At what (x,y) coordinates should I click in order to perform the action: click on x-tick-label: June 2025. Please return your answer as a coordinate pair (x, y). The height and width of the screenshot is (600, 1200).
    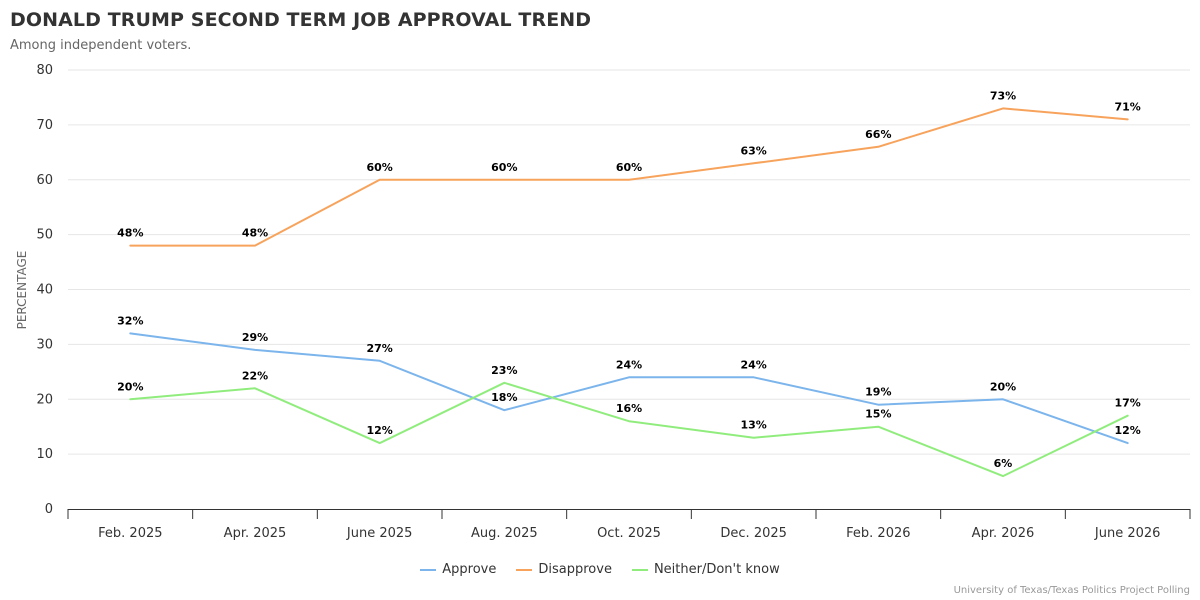
    Looking at the image, I should click on (379, 533).